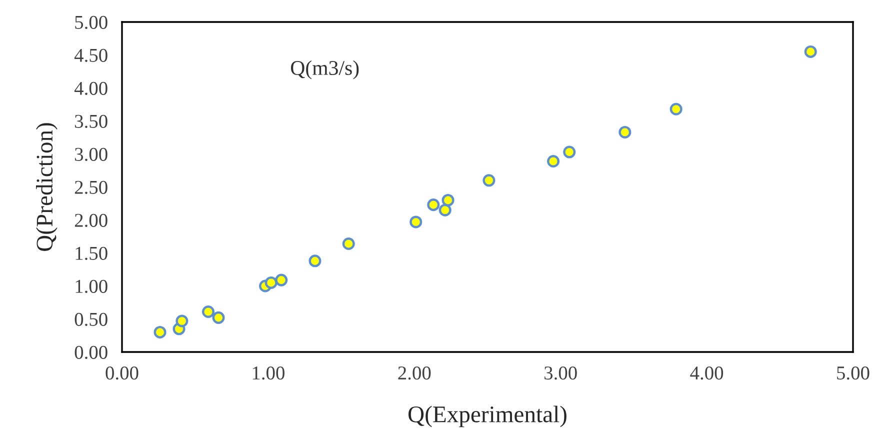  I want to click on x-tick-label: 2.00, so click(414, 373).